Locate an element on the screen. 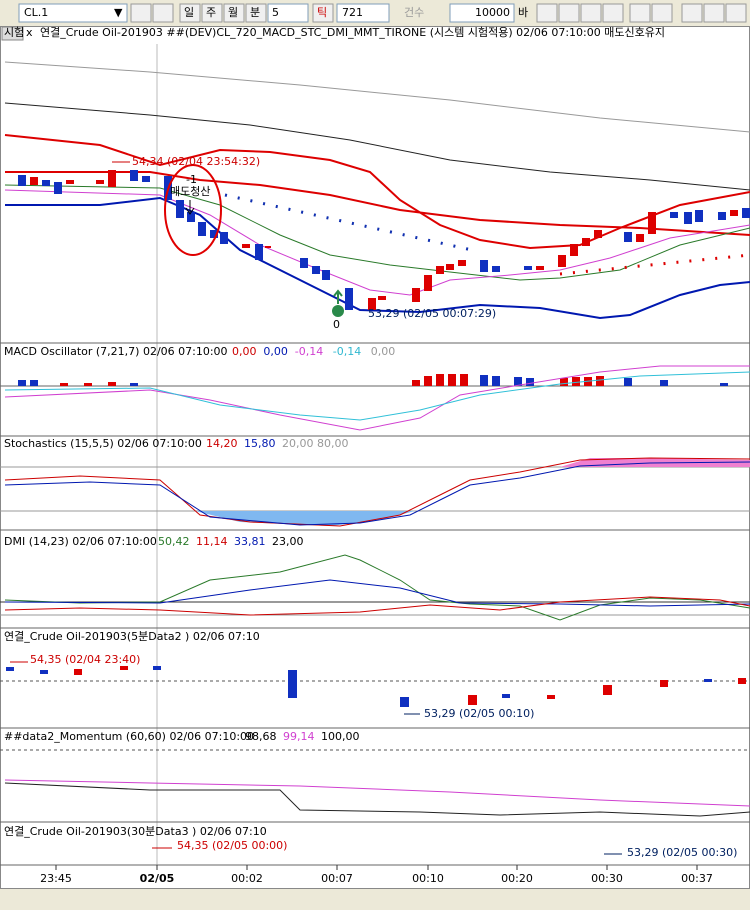 The width and height of the screenshot is (750, 910). panel-header: MACD Oscillator (7,21,7) 02/06 07:10:00 is located at coordinates (116, 351).